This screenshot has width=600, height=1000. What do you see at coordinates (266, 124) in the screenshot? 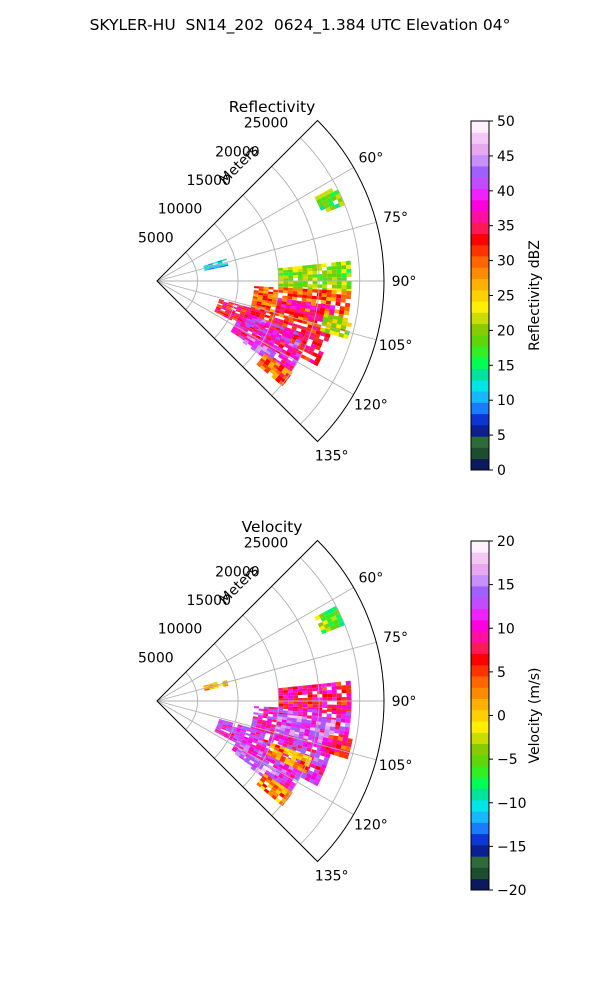
I see `radial-tick-label: 25000` at bounding box center [266, 124].